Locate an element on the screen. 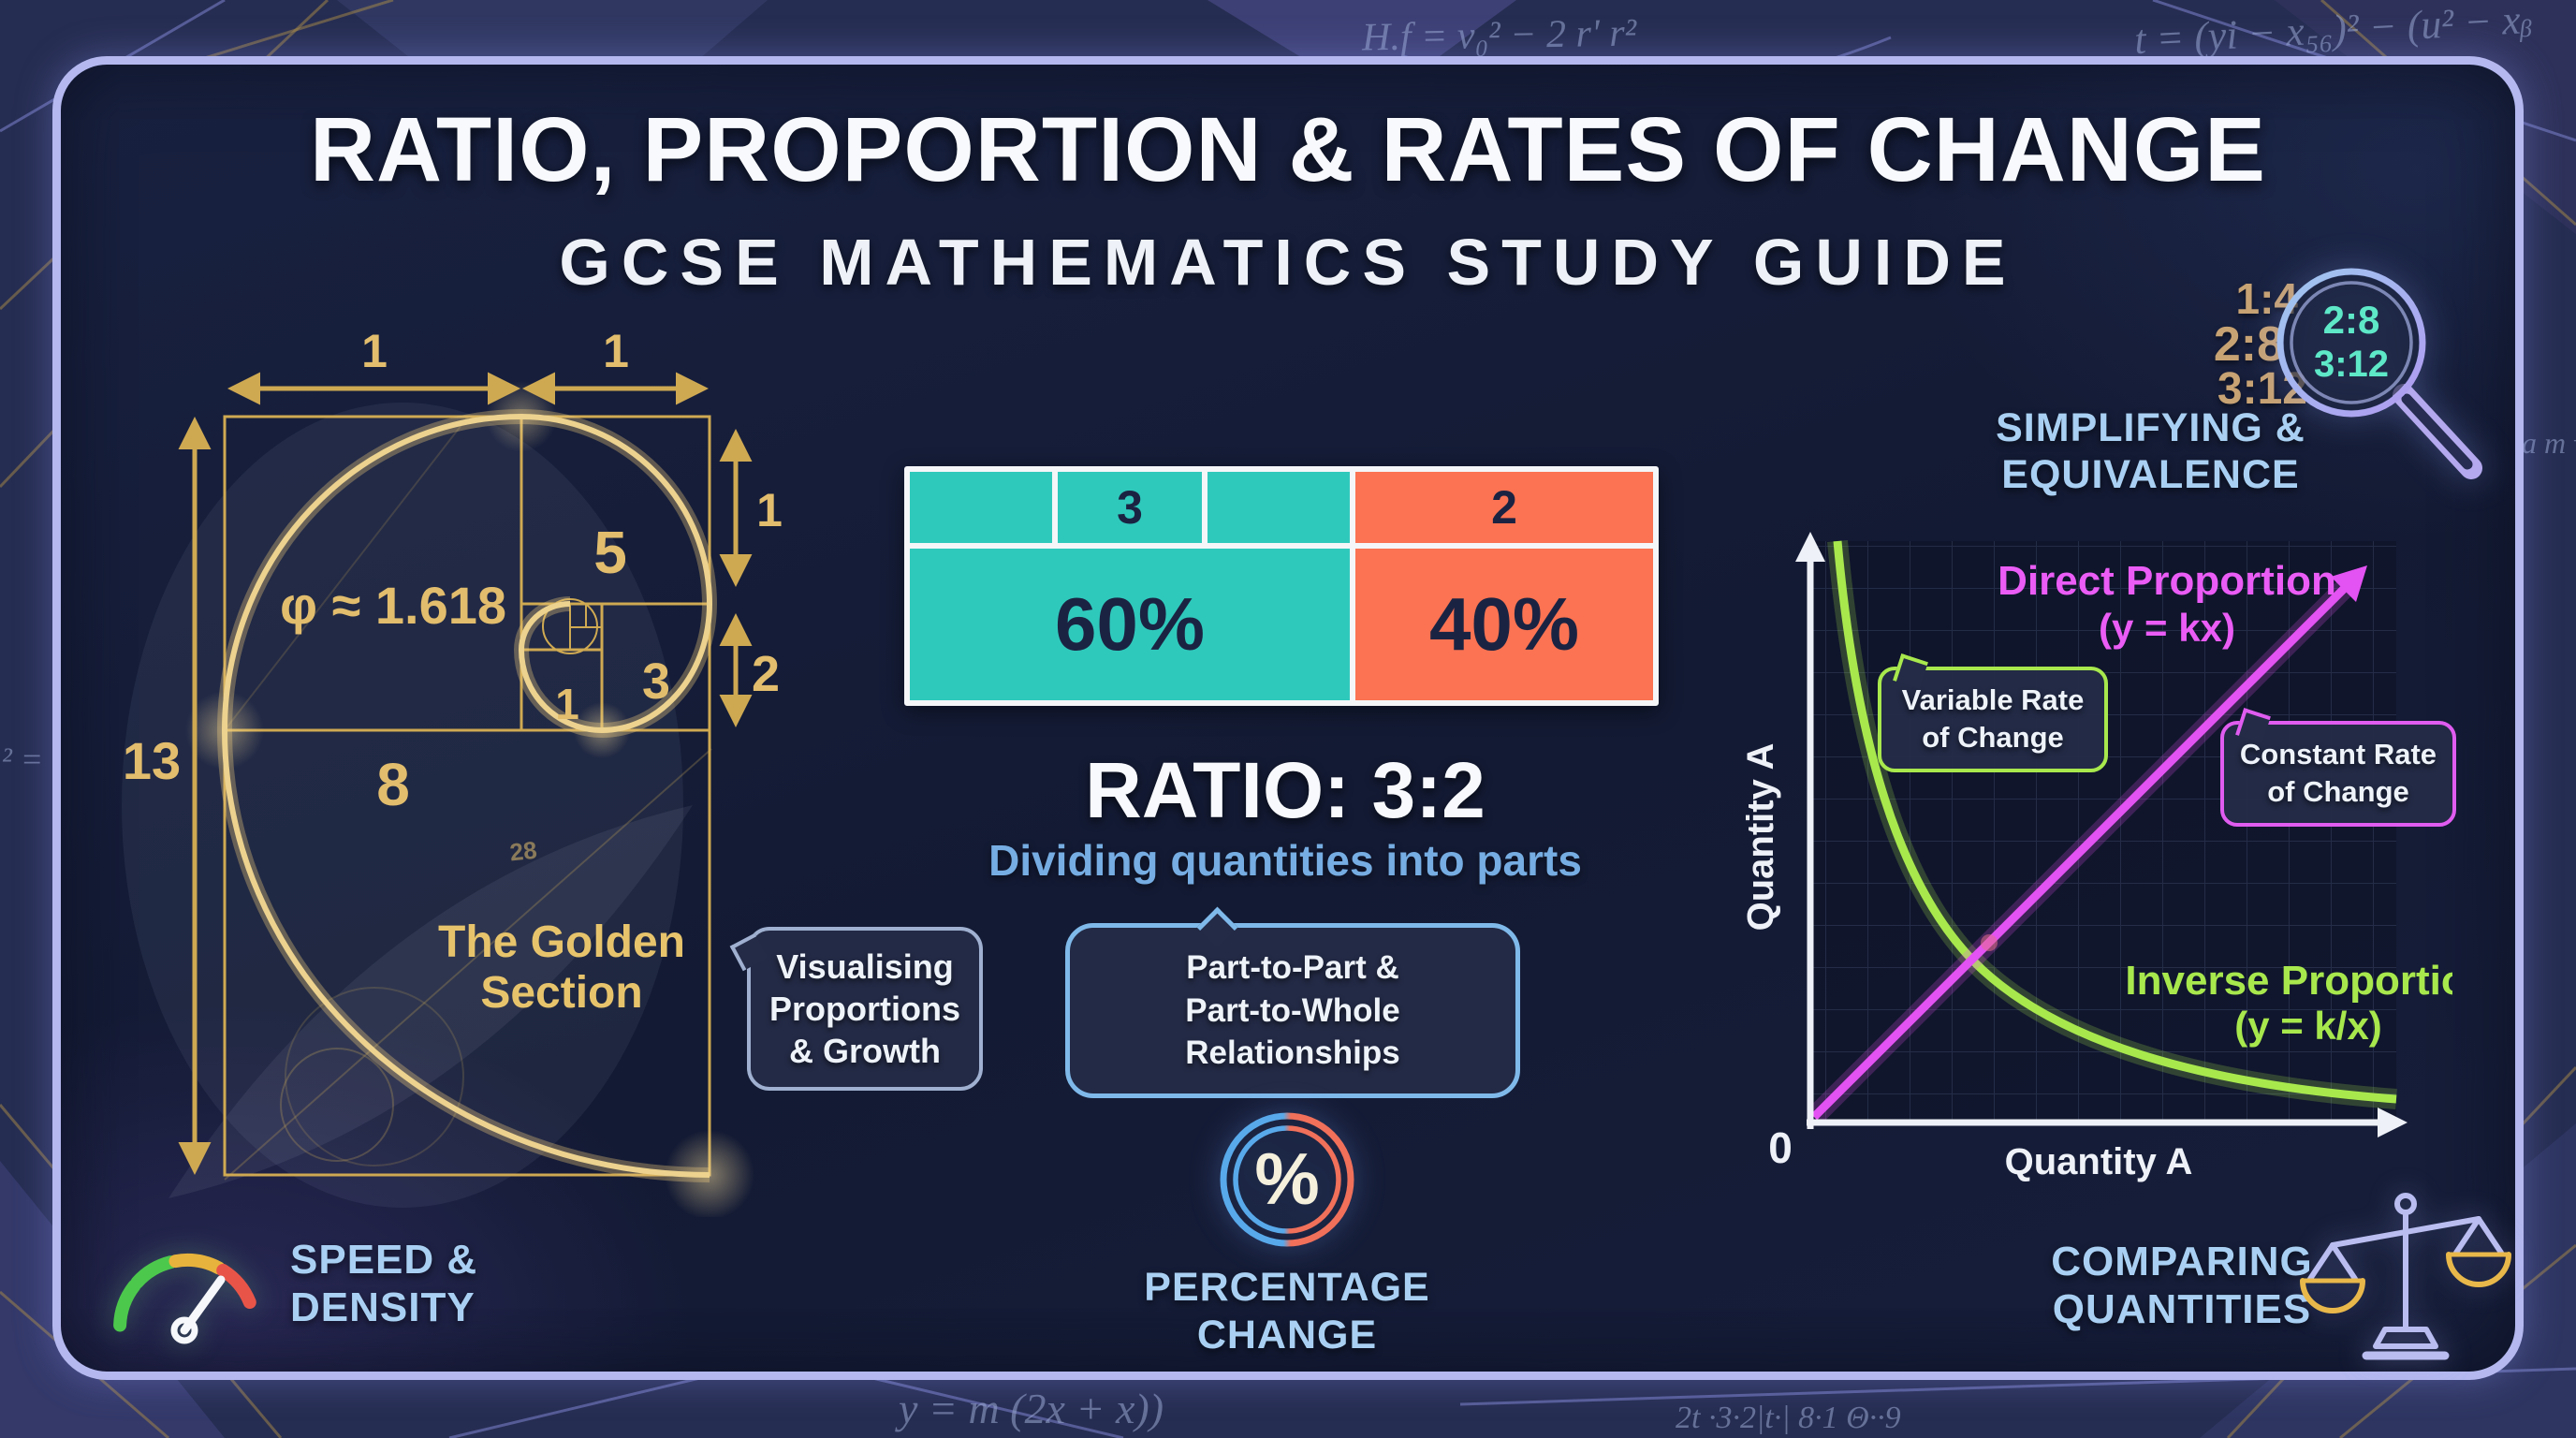 The width and height of the screenshot is (2576, 1438). dim-label-right-upper: 1 is located at coordinates (769, 510).